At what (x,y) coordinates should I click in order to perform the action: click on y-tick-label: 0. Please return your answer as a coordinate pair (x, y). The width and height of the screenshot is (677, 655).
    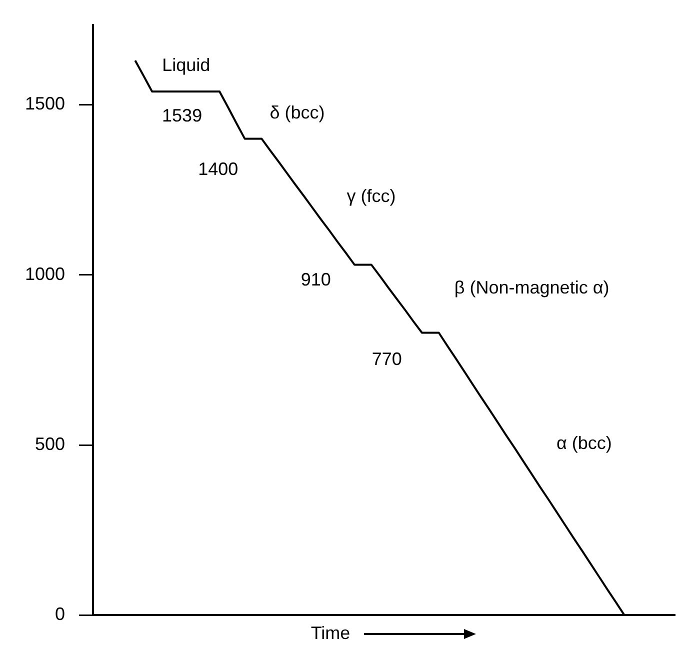
    Looking at the image, I should click on (59, 614).